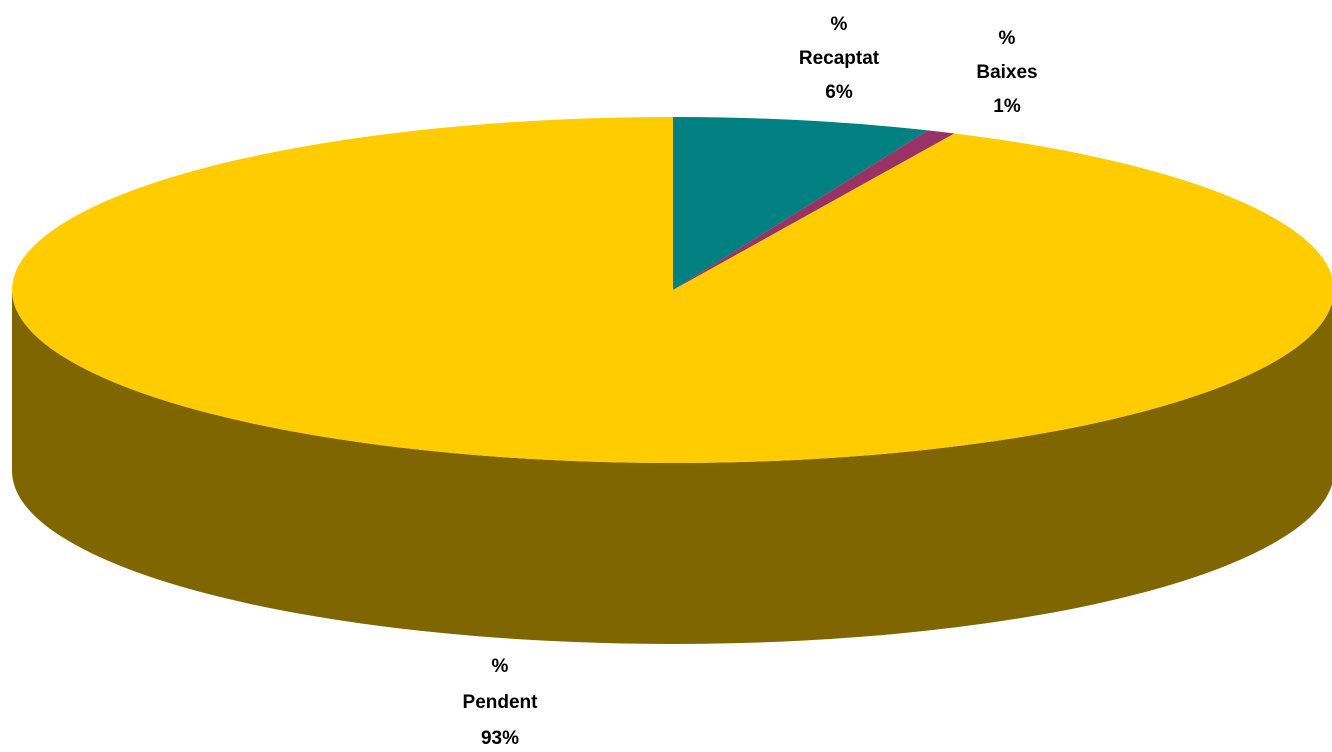  Describe the element at coordinates (839, 92) in the screenshot. I see `label-recaptat-value: 6%` at that location.